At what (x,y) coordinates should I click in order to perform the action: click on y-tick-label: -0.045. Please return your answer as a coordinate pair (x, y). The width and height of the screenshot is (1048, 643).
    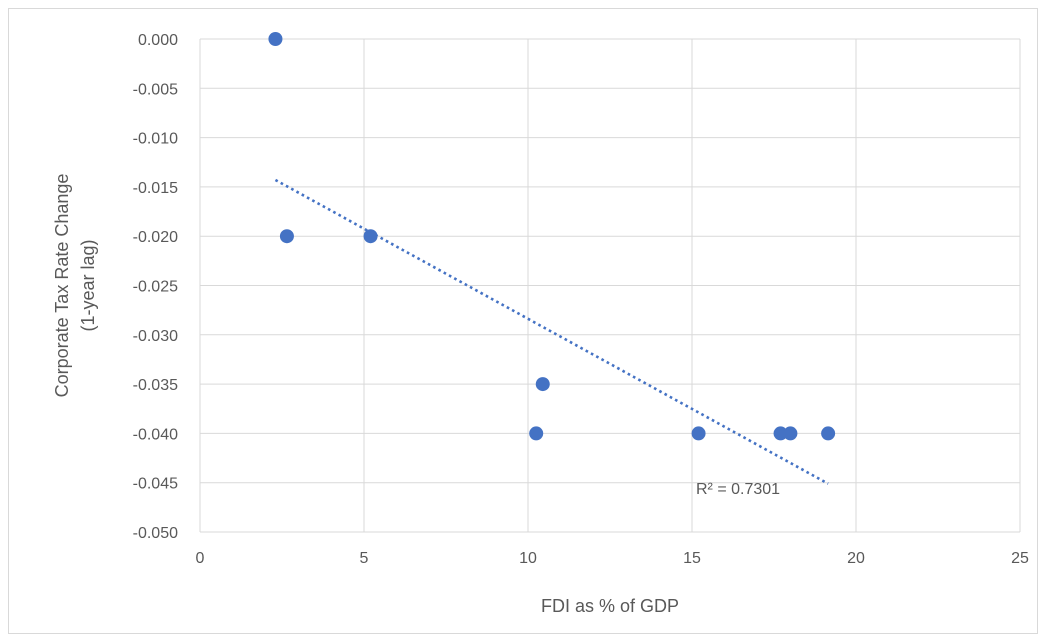
    Looking at the image, I should click on (155, 484).